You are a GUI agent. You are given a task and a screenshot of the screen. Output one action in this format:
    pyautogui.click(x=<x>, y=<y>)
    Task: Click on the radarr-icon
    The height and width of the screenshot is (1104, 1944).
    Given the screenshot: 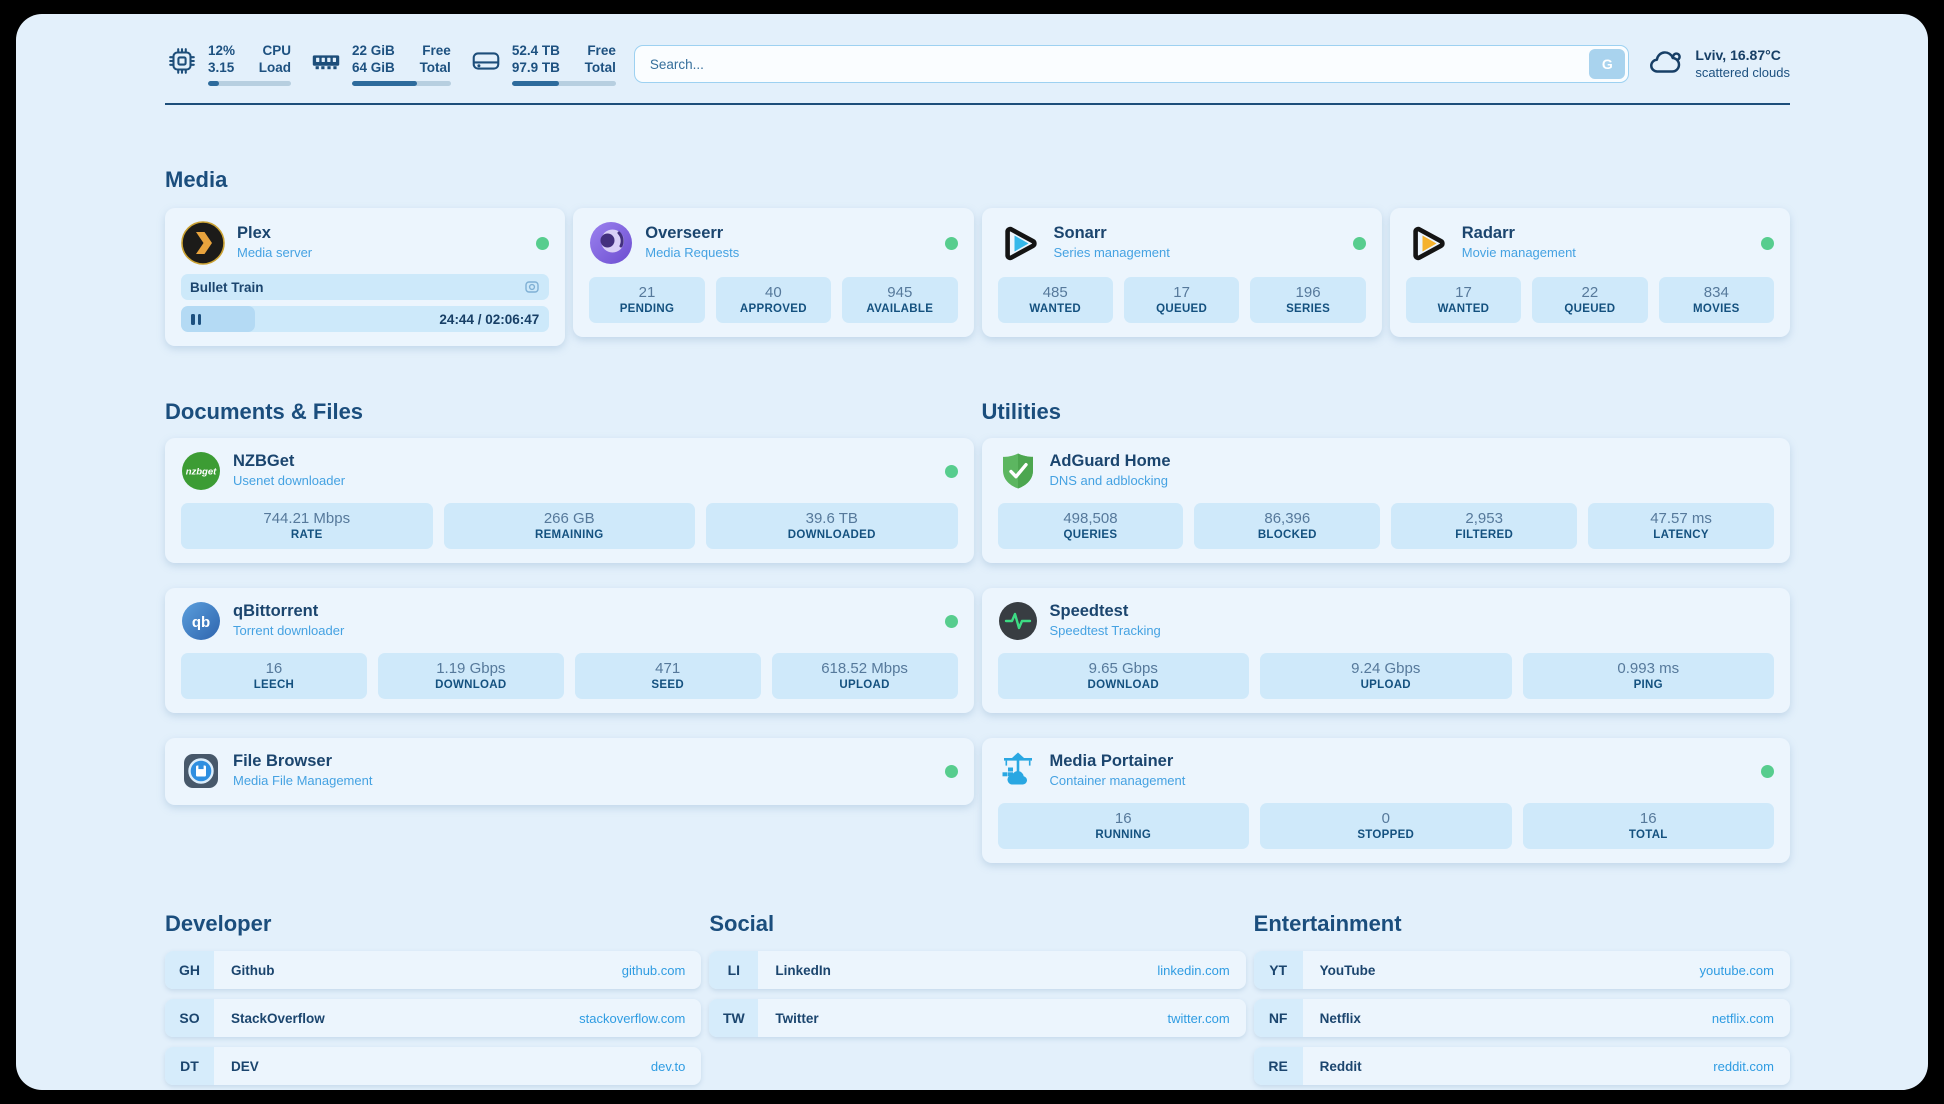 What is the action you would take?
    pyautogui.click(x=1428, y=243)
    